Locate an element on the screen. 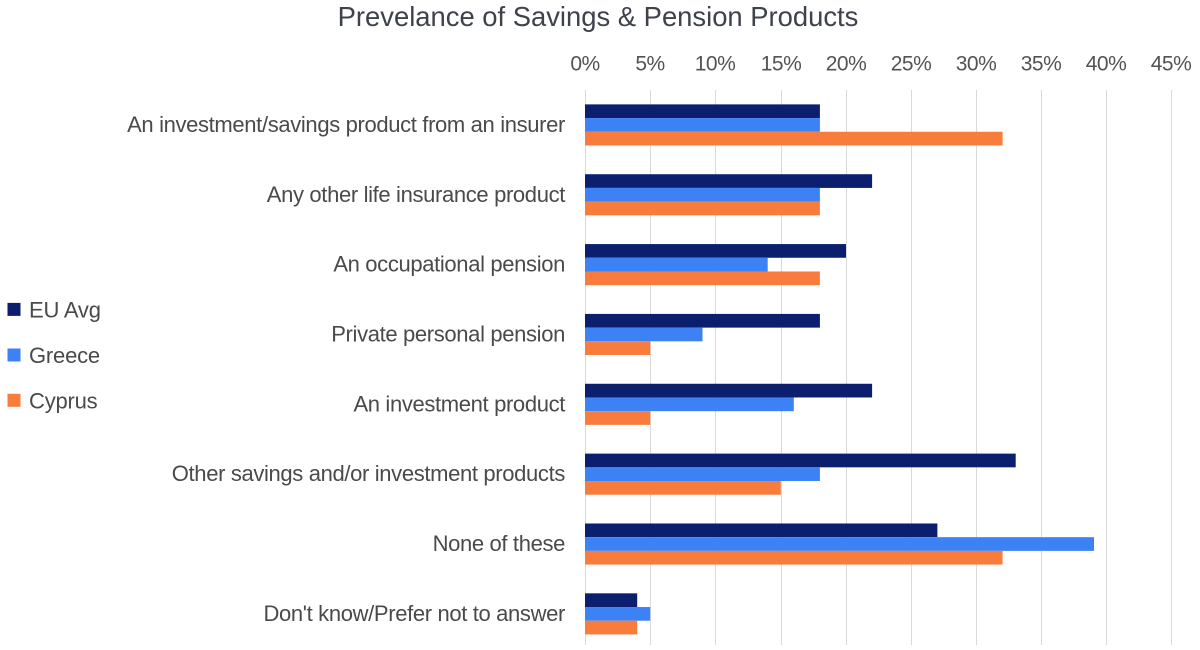 This screenshot has height=650, width=1200. svg-text:Other savings and/or investmen: Other savings and/or investment products is located at coordinates (369, 473).